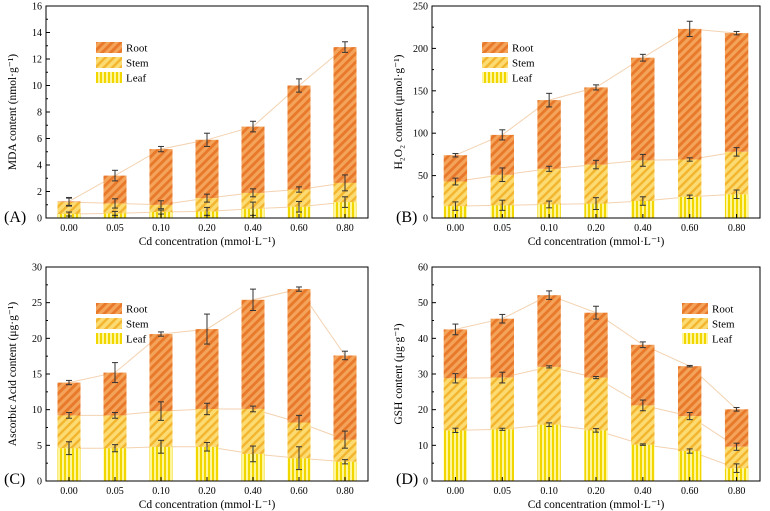  What do you see at coordinates (69, 208) in the screenshot?
I see `bar-stem-0.00` at bounding box center [69, 208].